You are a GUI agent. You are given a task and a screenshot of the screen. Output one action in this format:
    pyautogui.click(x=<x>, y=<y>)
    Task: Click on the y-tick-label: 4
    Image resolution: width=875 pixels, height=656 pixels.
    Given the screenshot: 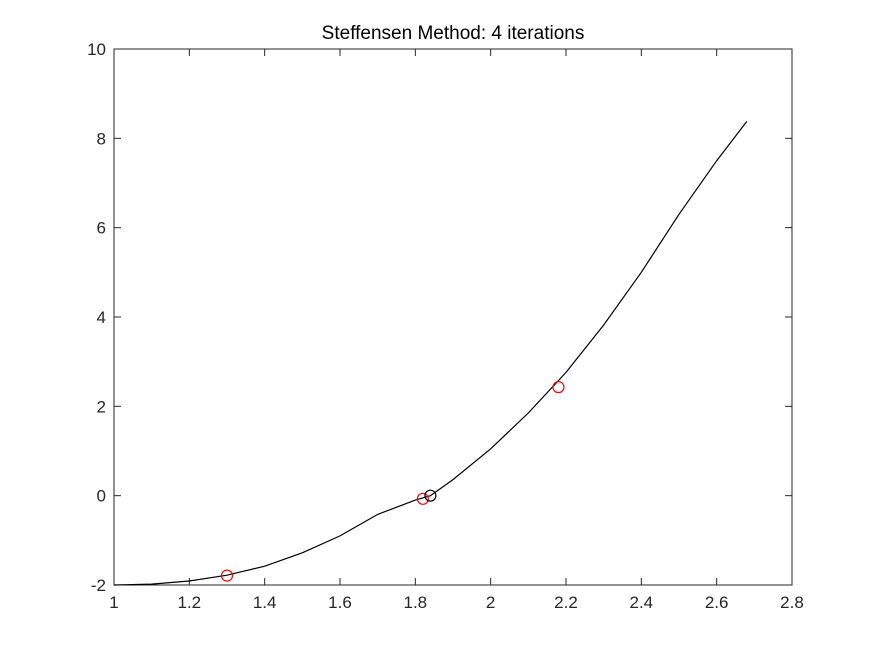 What is the action you would take?
    pyautogui.click(x=101, y=317)
    